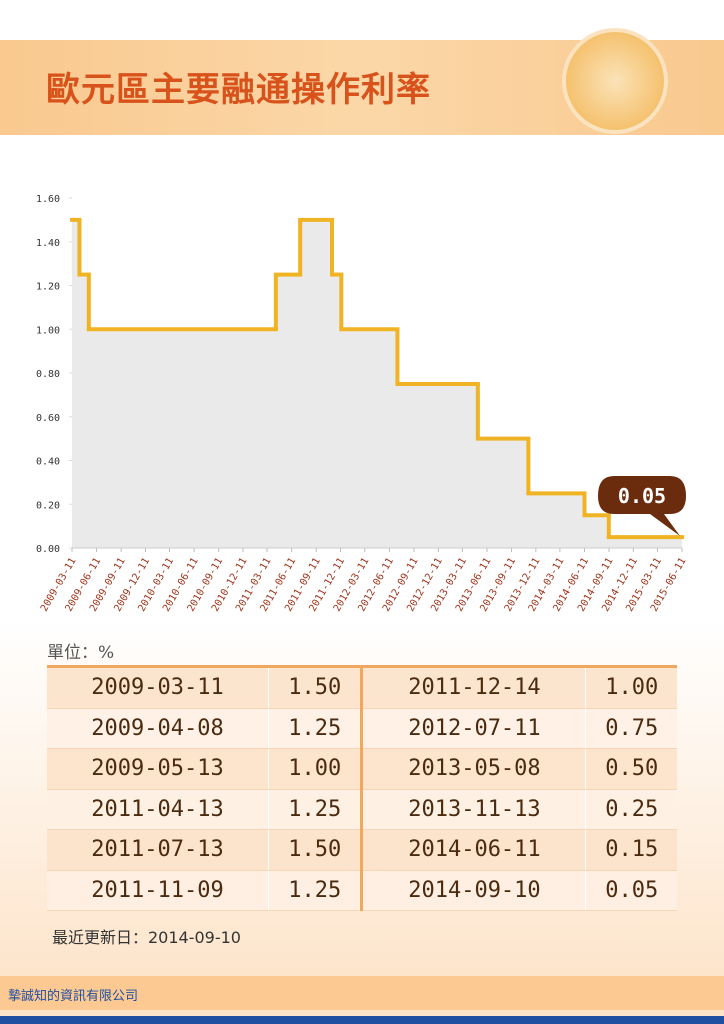  Describe the element at coordinates (631, 809) in the screenshot. I see `rate-cell: 0.25` at that location.